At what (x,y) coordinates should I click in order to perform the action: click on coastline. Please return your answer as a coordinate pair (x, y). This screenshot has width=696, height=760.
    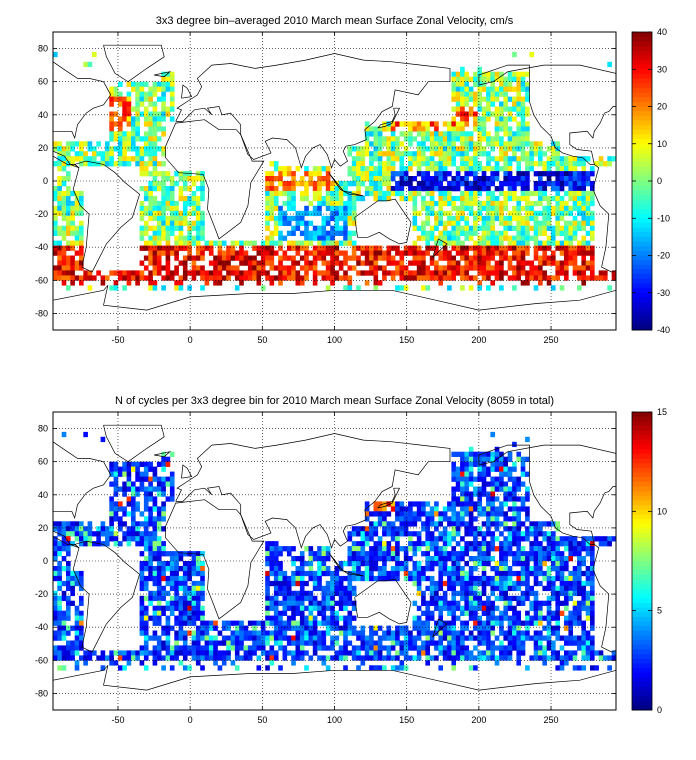
    Looking at the image, I should click on (215, 179).